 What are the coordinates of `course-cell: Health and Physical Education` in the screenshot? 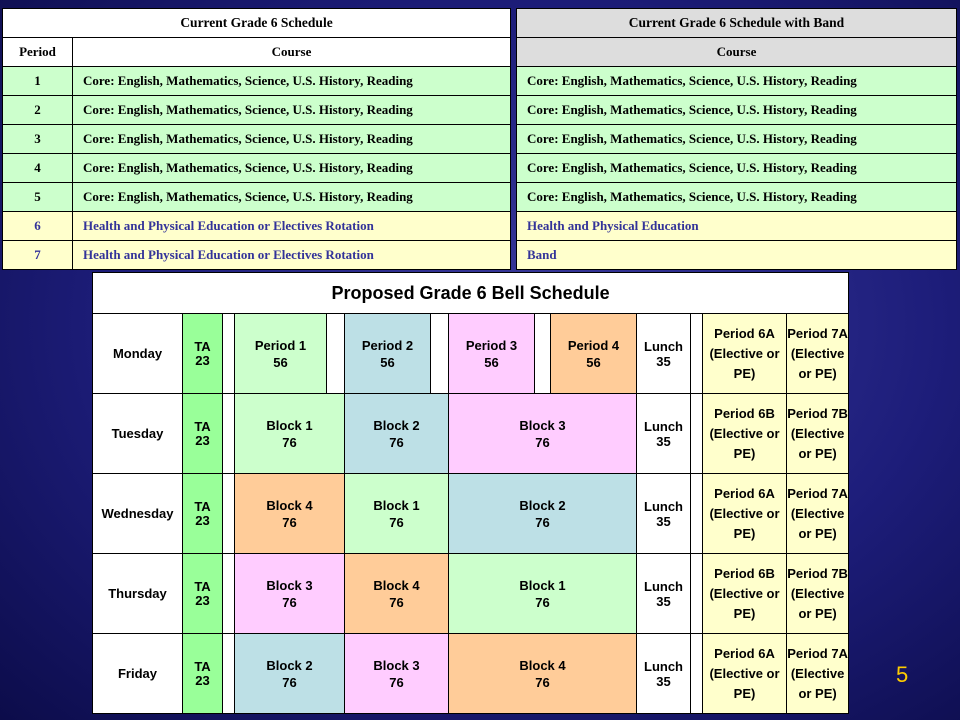 It's located at (736, 226).